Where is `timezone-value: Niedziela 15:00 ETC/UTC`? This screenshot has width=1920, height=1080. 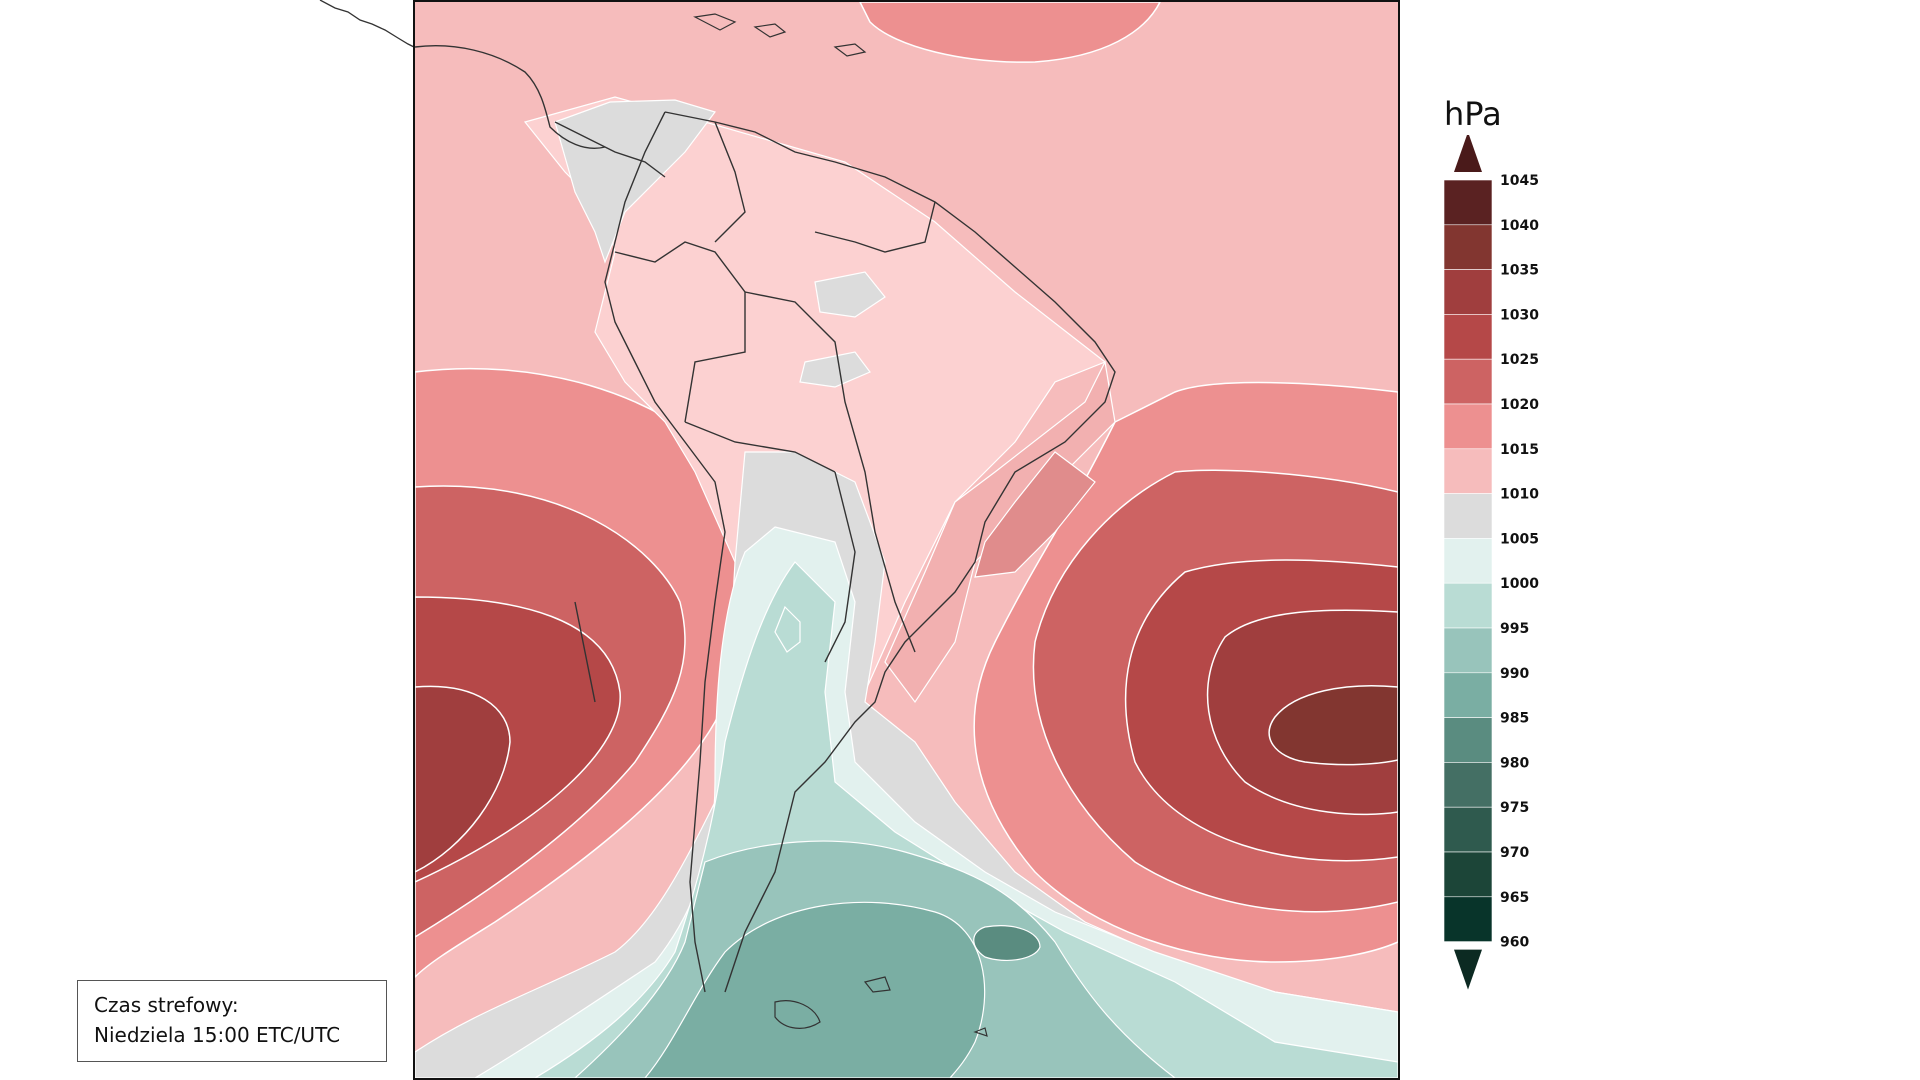
timezone-value: Niedziela 15:00 ETC/UTC is located at coordinates (217, 1035).